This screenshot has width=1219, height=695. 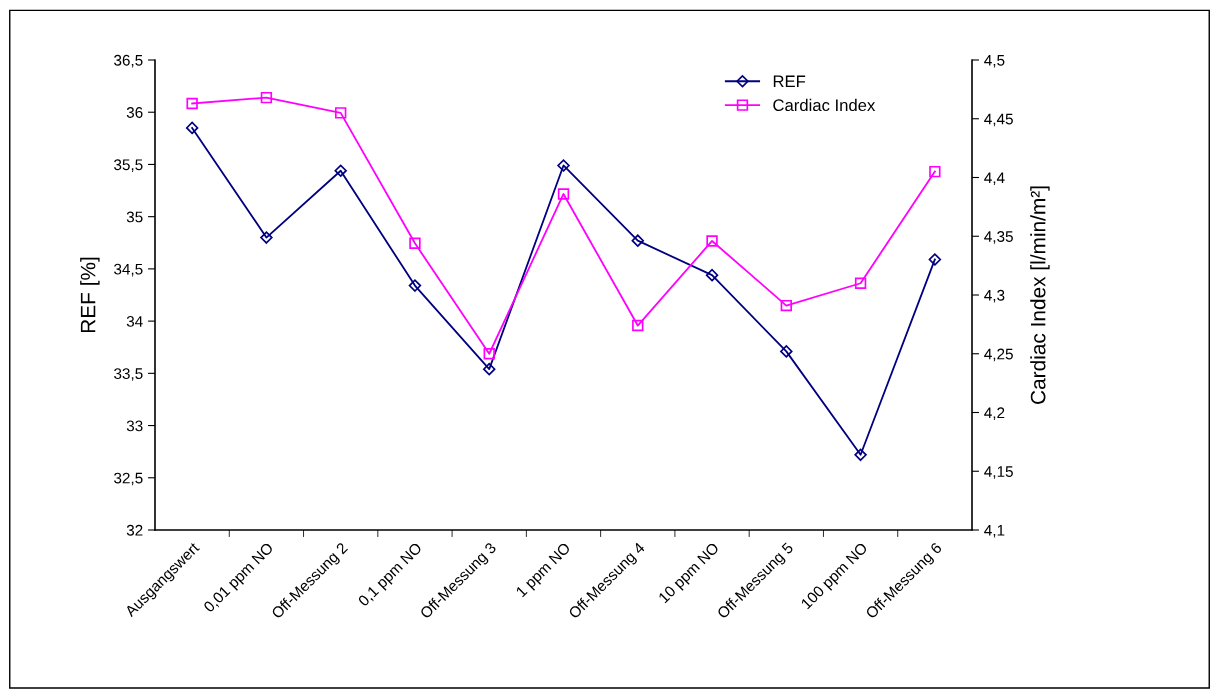 I want to click on y-tick-label: 34, so click(x=134, y=321).